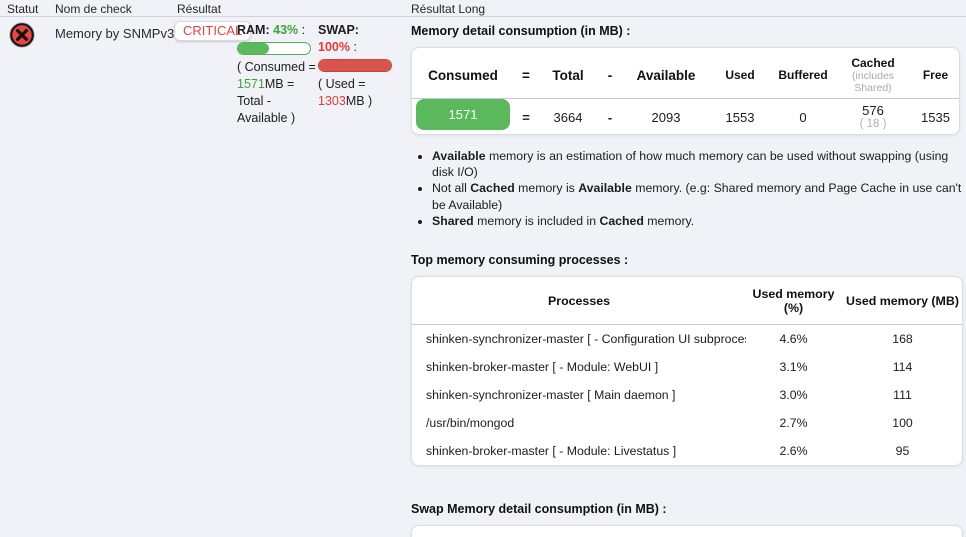  I want to click on process-used-mb: 100, so click(902, 423).